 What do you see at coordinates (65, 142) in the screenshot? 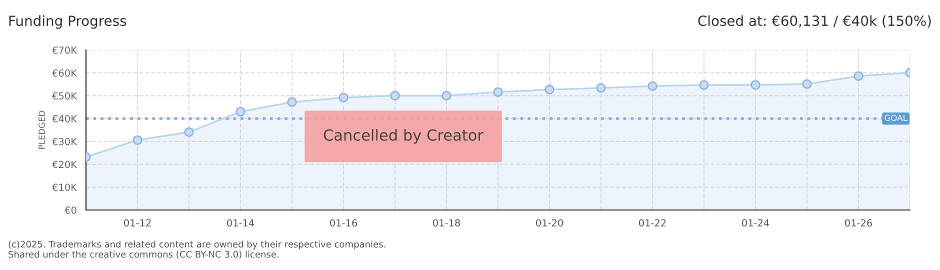
I see `y-tick-label: €30K` at bounding box center [65, 142].